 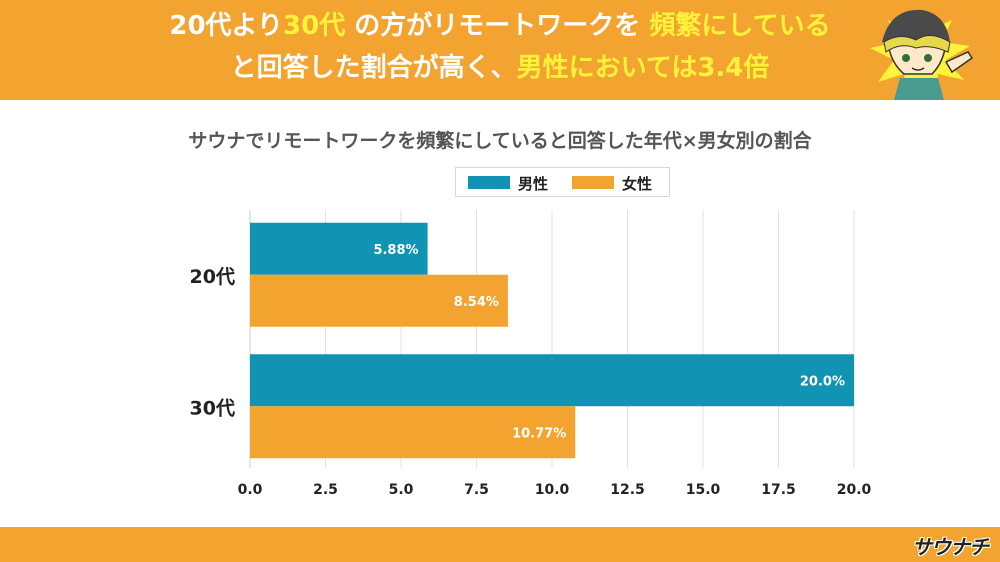 What do you see at coordinates (373, 68) in the screenshot?
I see `headline-segment: と回答した割合が高く、` at bounding box center [373, 68].